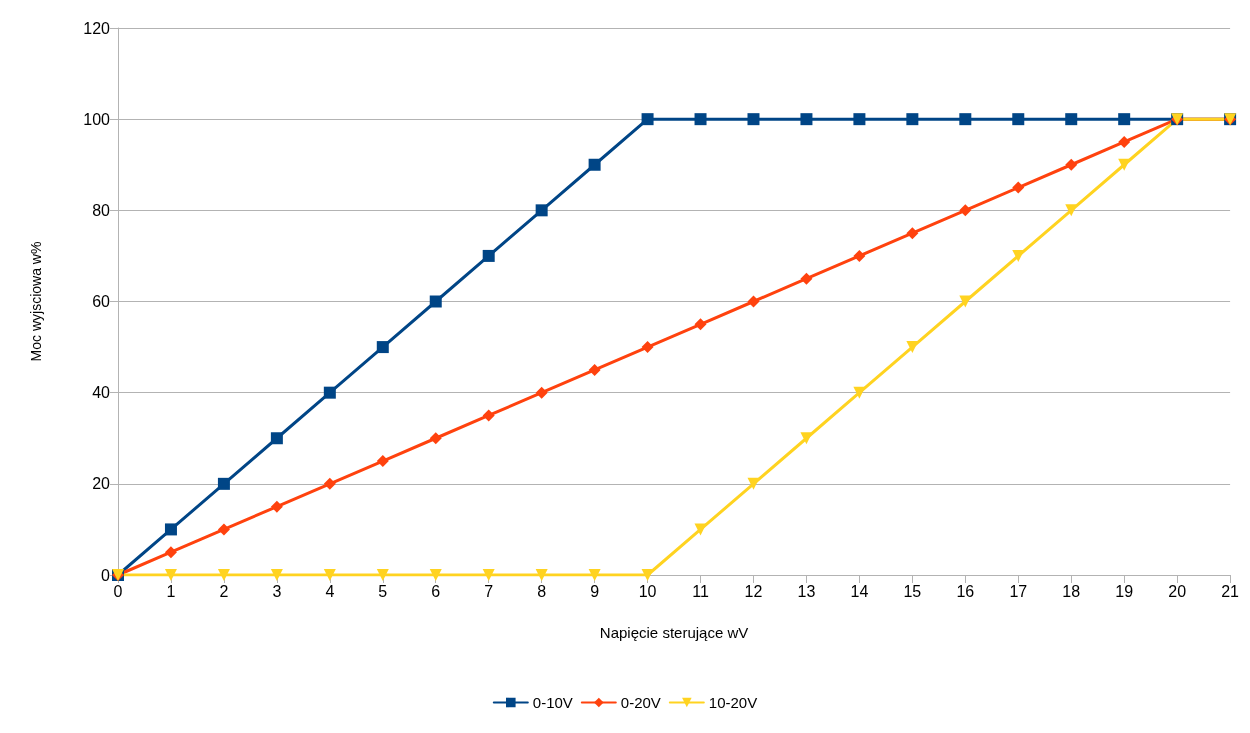  What do you see at coordinates (277, 591) in the screenshot?
I see `x-tick-label: 3` at bounding box center [277, 591].